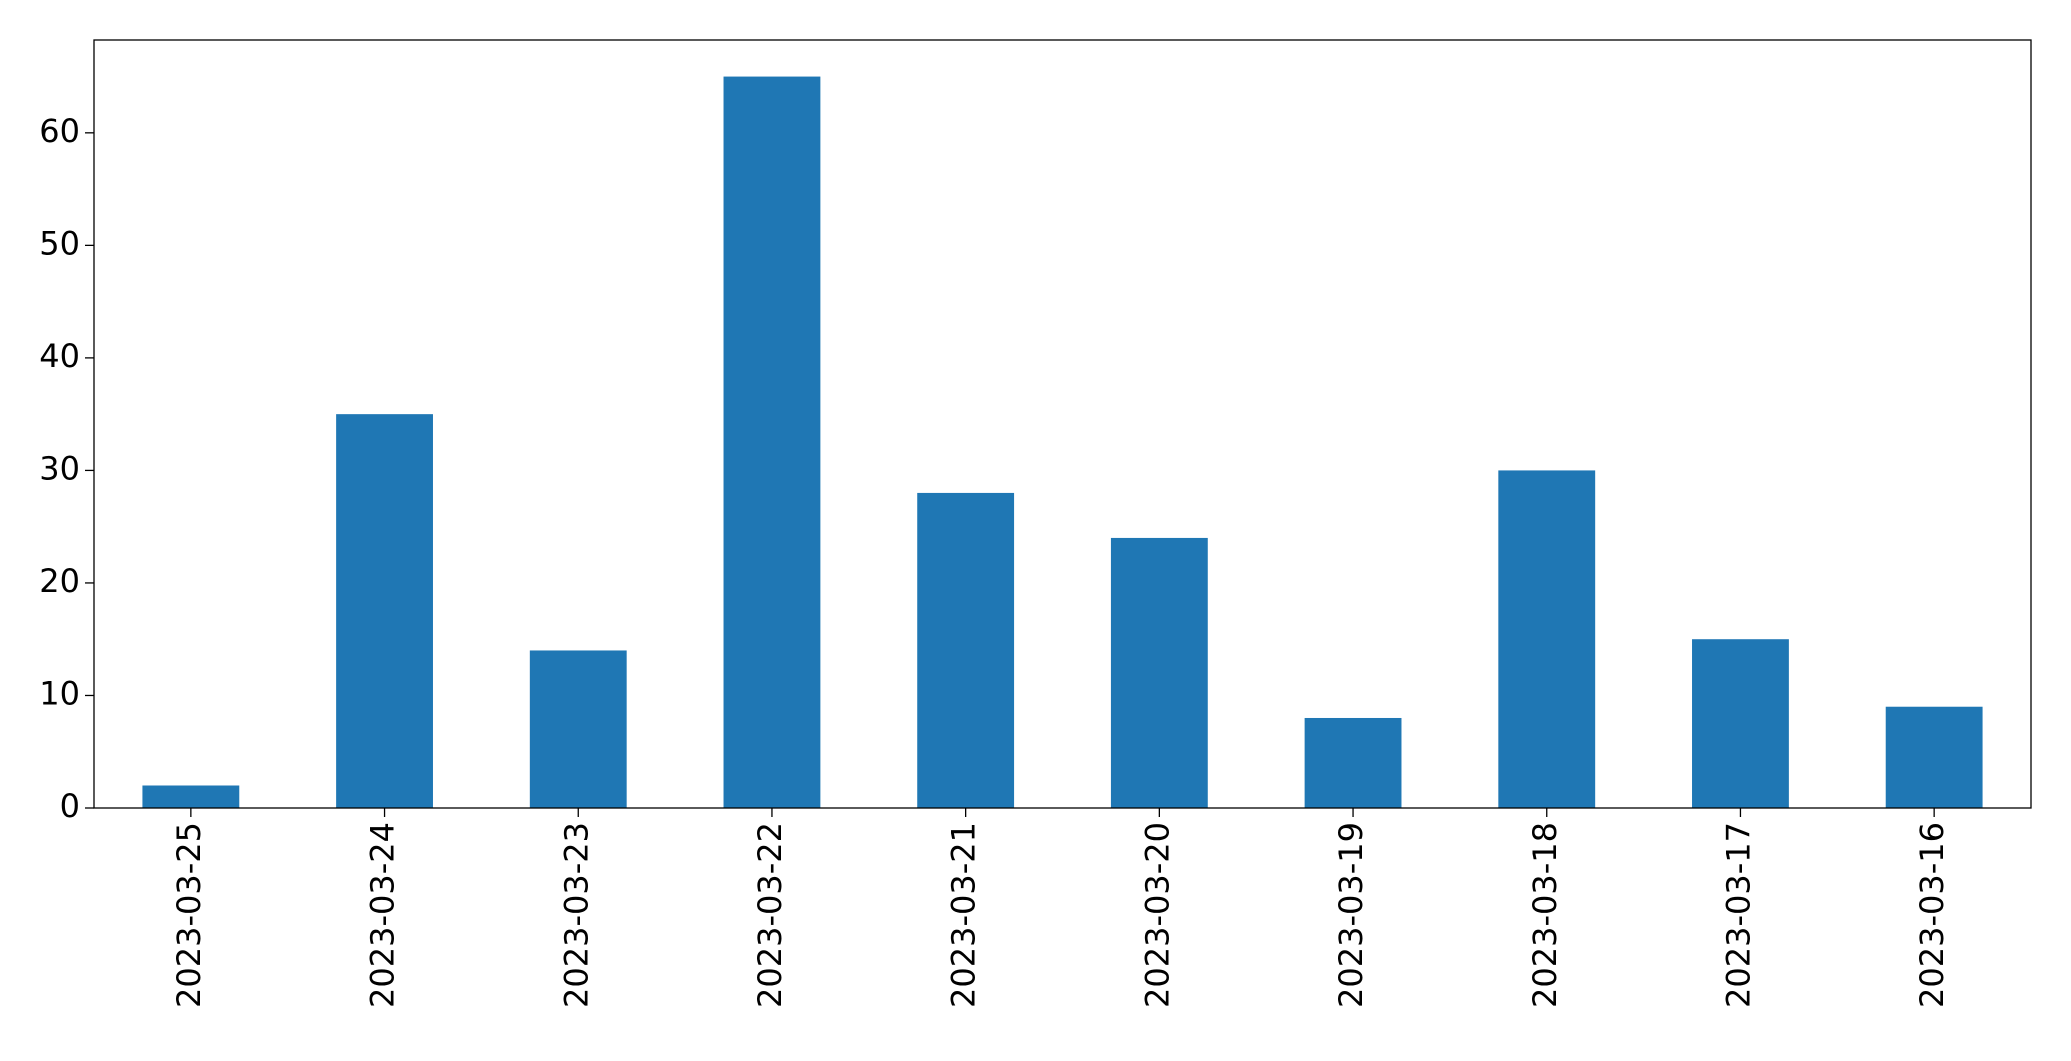 This screenshot has height=1061, width=2071. What do you see at coordinates (59, 693) in the screenshot?
I see `y-tick-label: 10` at bounding box center [59, 693].